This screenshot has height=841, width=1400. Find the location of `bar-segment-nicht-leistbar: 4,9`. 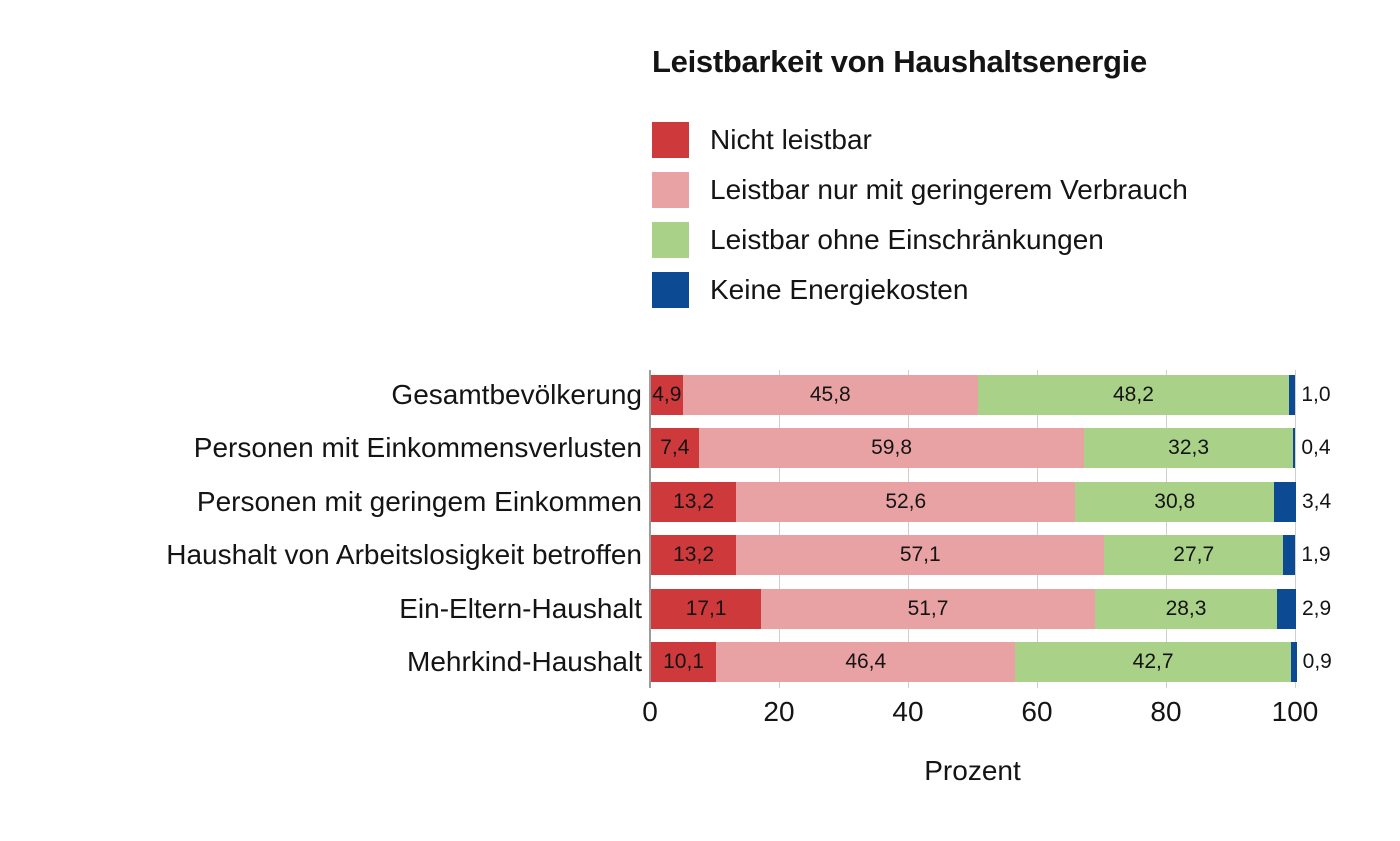

bar-segment-nicht-leistbar: 4,9 is located at coordinates (667, 395).